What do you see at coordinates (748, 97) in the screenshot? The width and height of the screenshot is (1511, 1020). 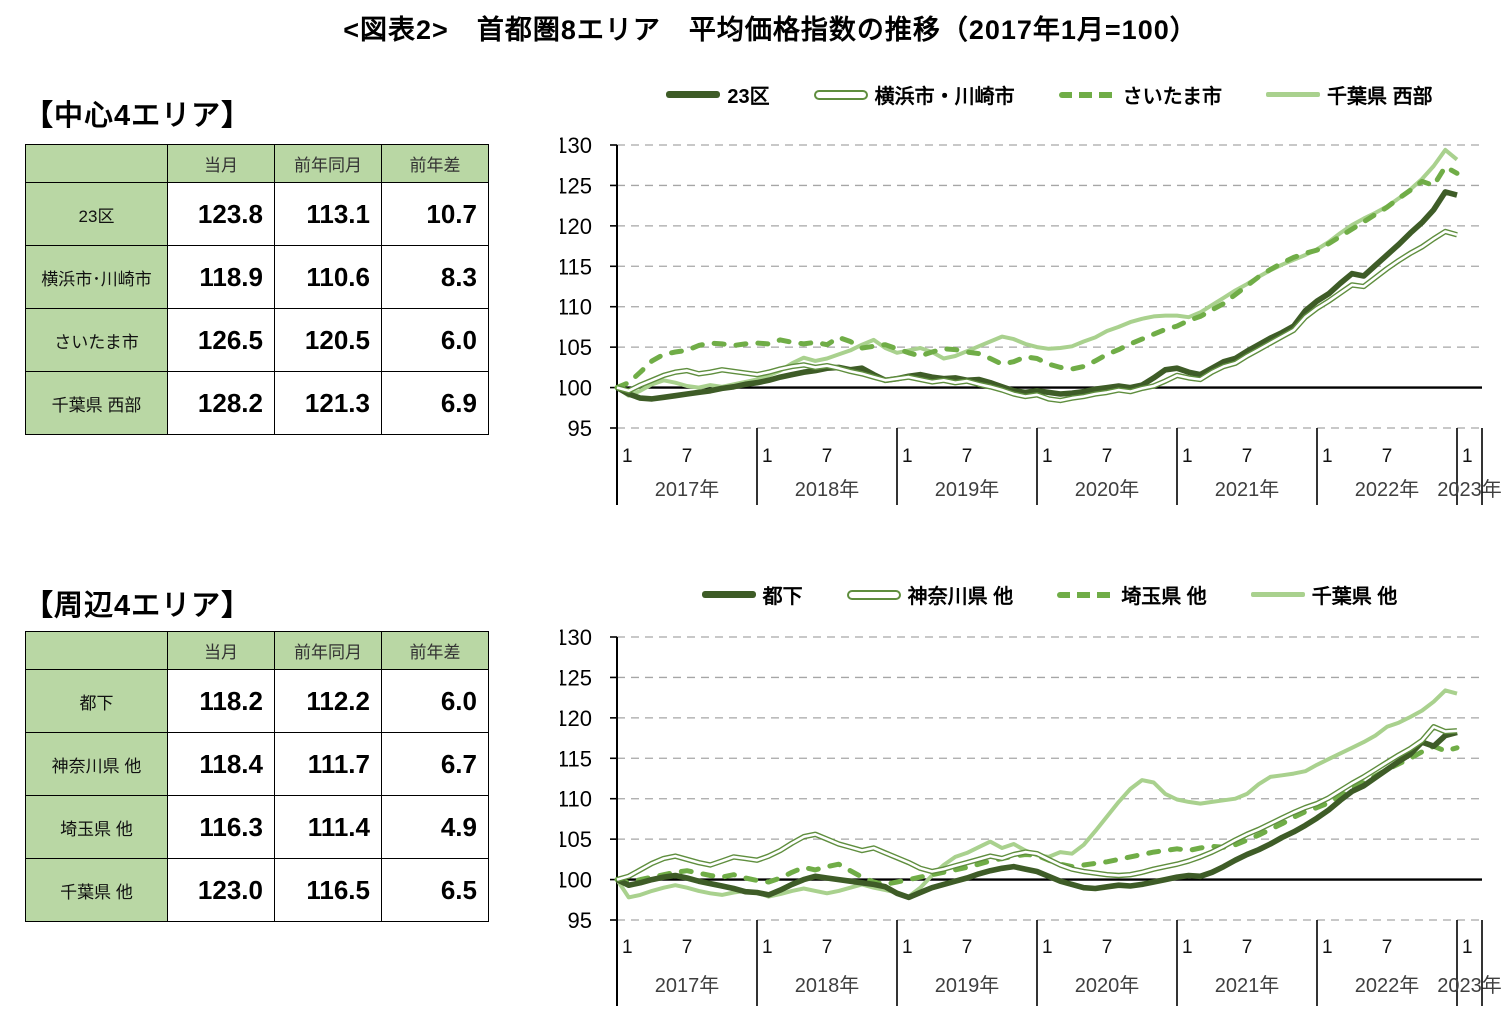 I see `legend-label: 23区` at bounding box center [748, 97].